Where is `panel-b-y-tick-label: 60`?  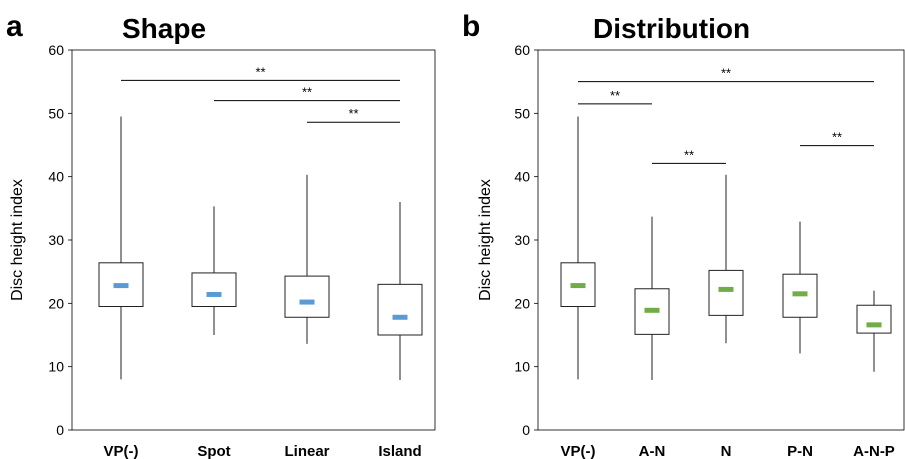 panel-b-y-tick-label: 60 is located at coordinates (522, 50).